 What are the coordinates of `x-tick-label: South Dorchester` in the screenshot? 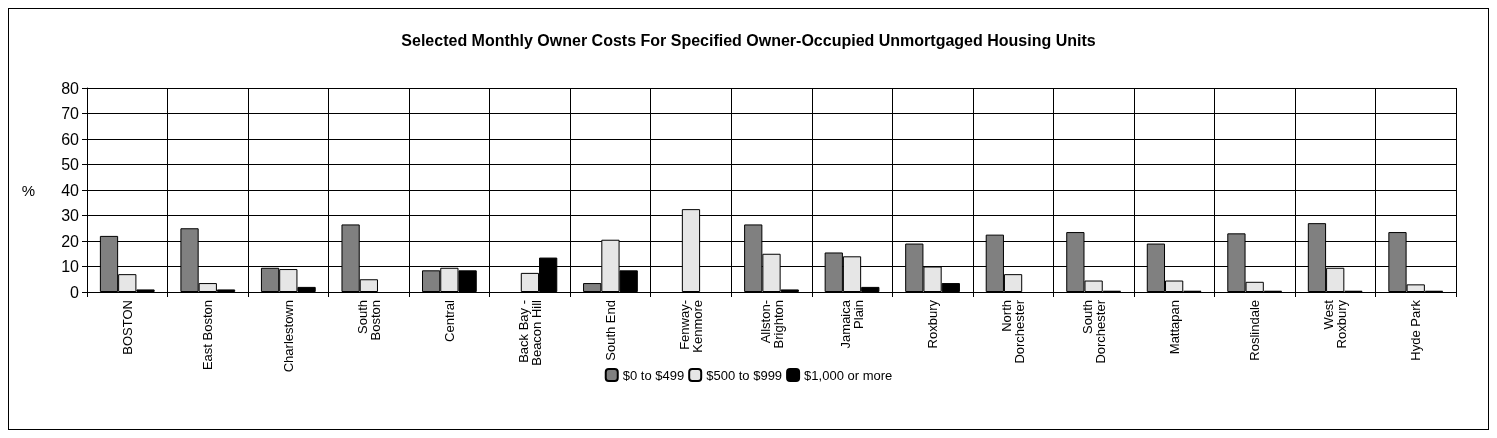 It's located at (1093, 331).